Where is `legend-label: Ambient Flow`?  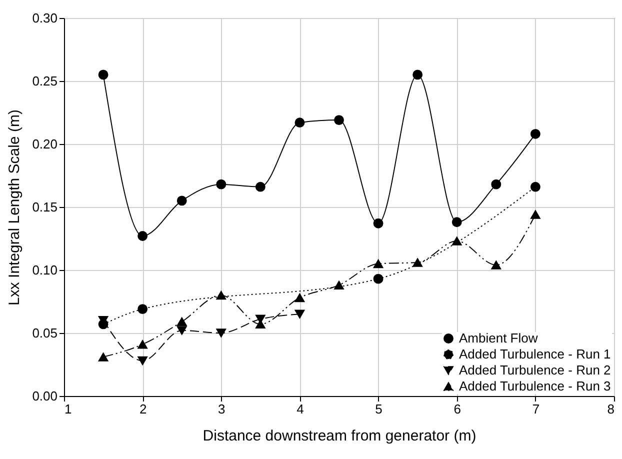
legend-label: Ambient Flow is located at coordinates (498, 338).